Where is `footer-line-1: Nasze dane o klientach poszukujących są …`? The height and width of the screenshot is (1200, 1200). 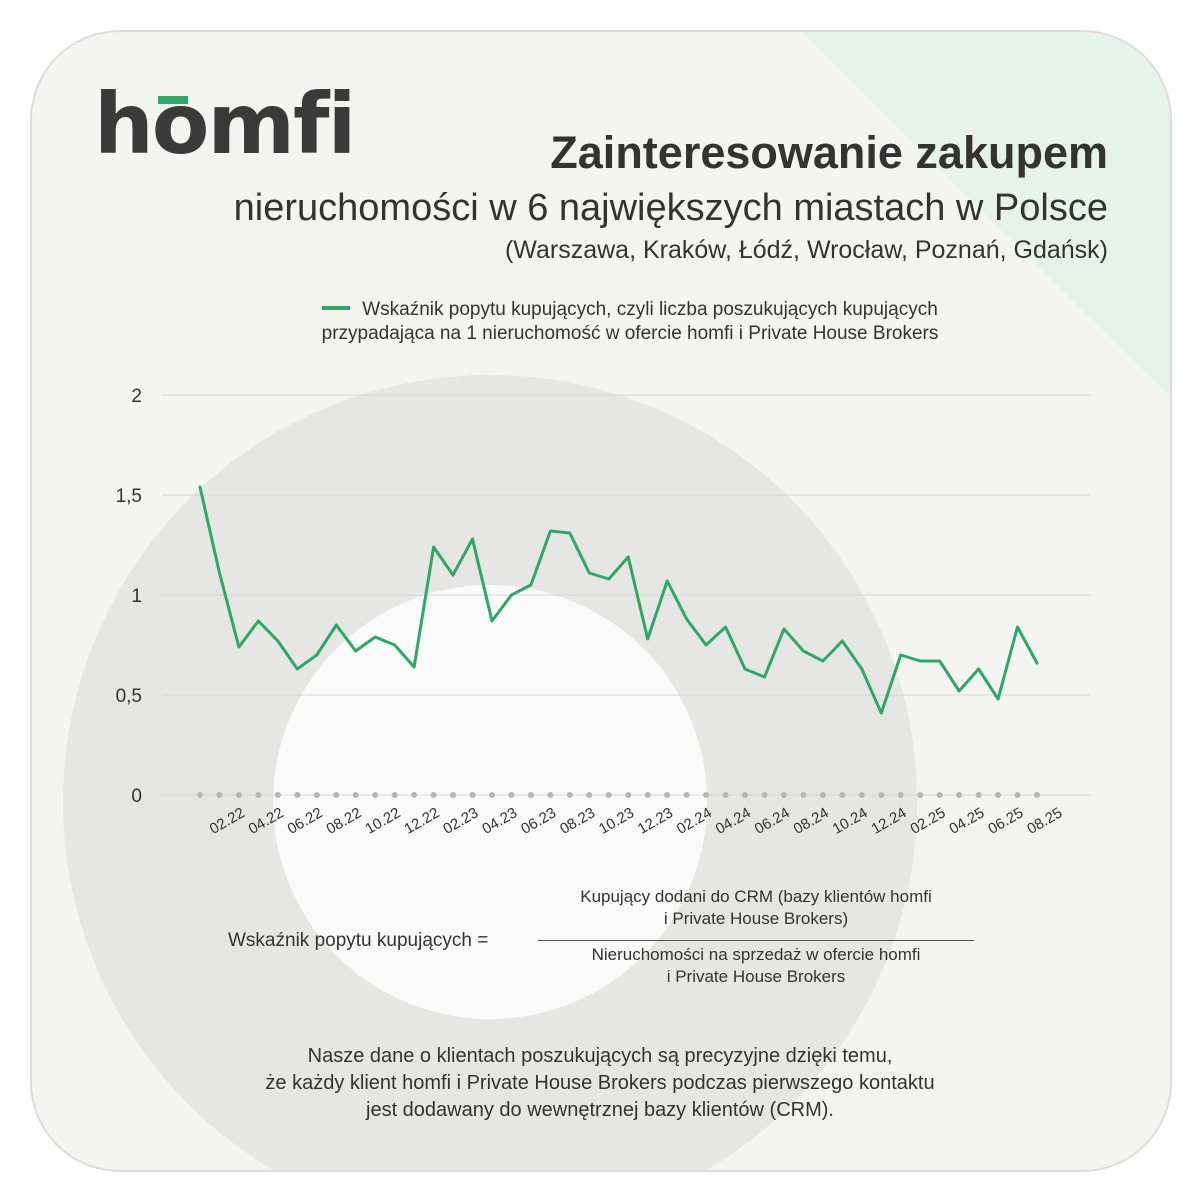 footer-line-1: Nasze dane o klientach poszukujących są … is located at coordinates (600, 1056).